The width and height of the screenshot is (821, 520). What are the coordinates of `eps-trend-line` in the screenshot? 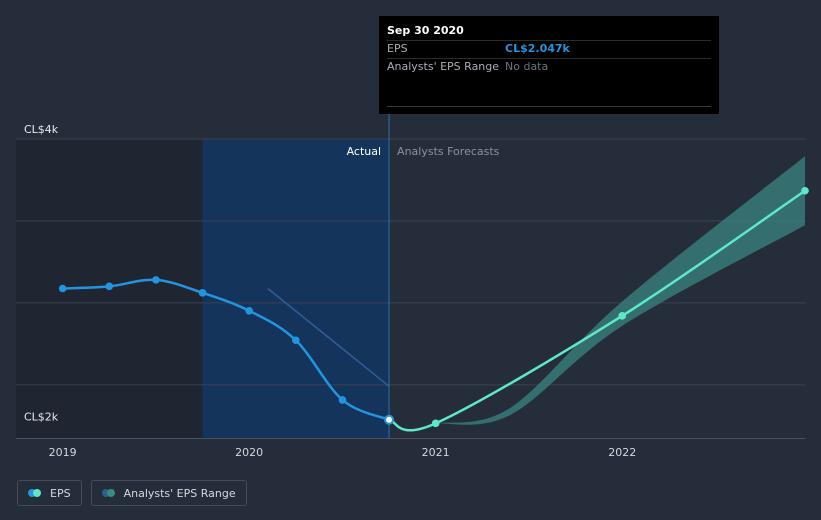 It's located at (328, 337).